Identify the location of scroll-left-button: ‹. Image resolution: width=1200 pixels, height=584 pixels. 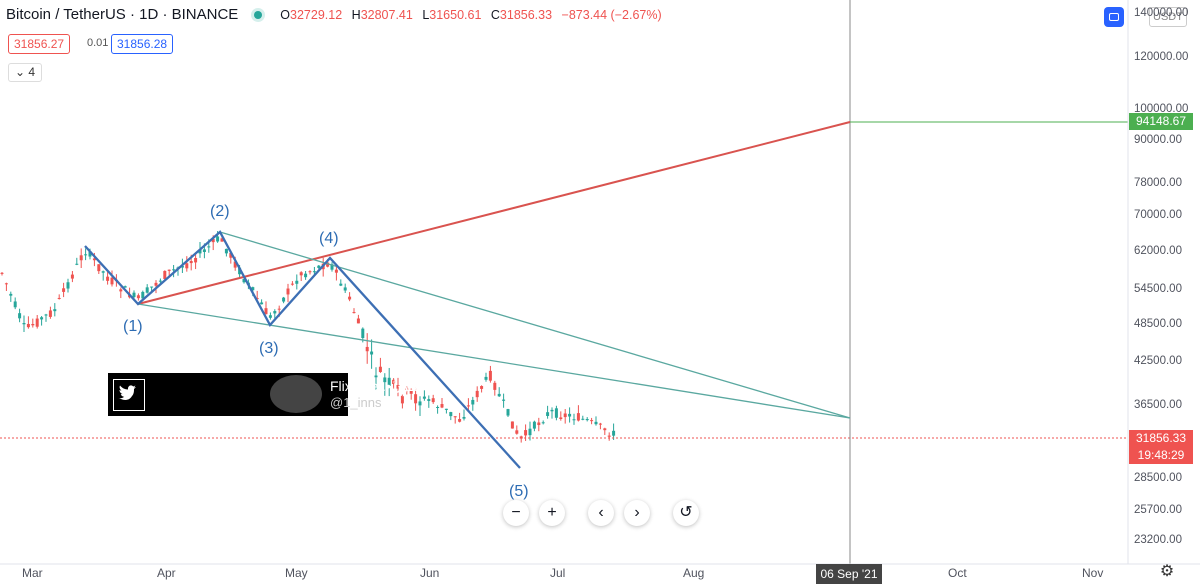
(601, 513).